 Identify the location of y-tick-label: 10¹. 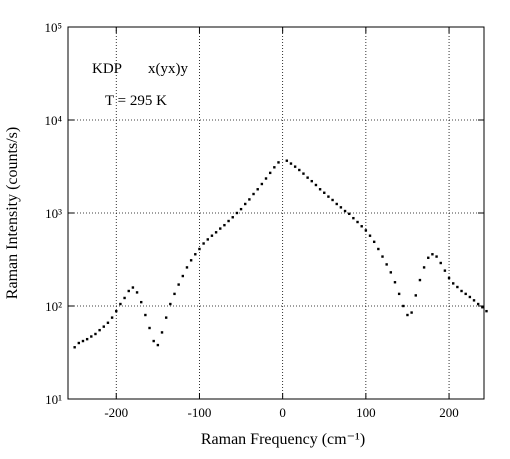
(53, 399).